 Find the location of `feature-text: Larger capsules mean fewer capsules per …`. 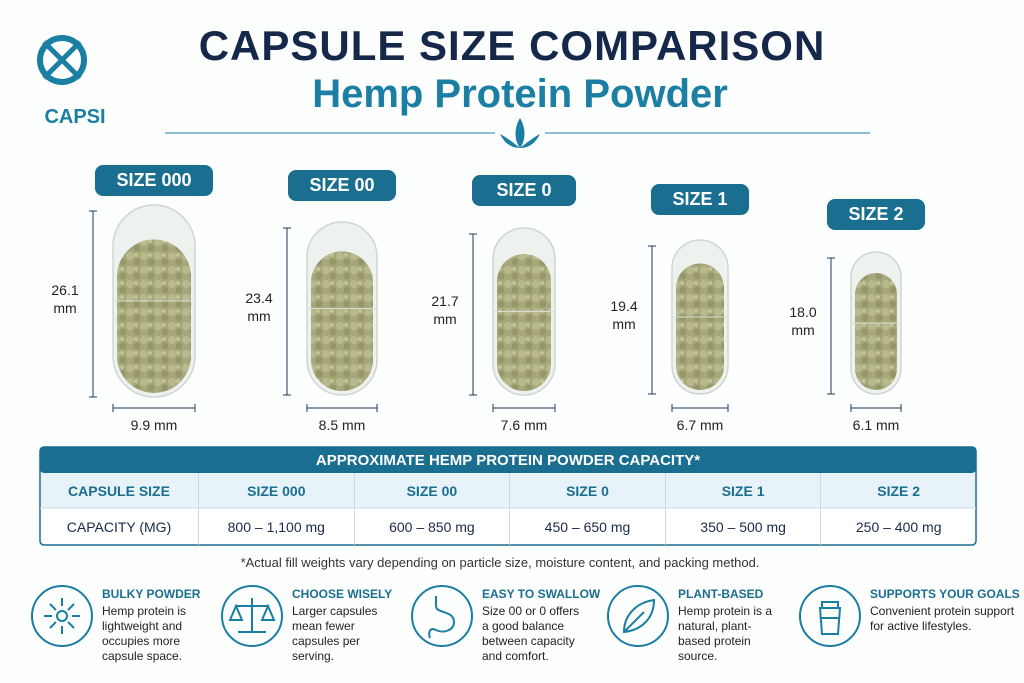

feature-text: Larger capsules mean fewer capsules per … is located at coordinates (335, 633).